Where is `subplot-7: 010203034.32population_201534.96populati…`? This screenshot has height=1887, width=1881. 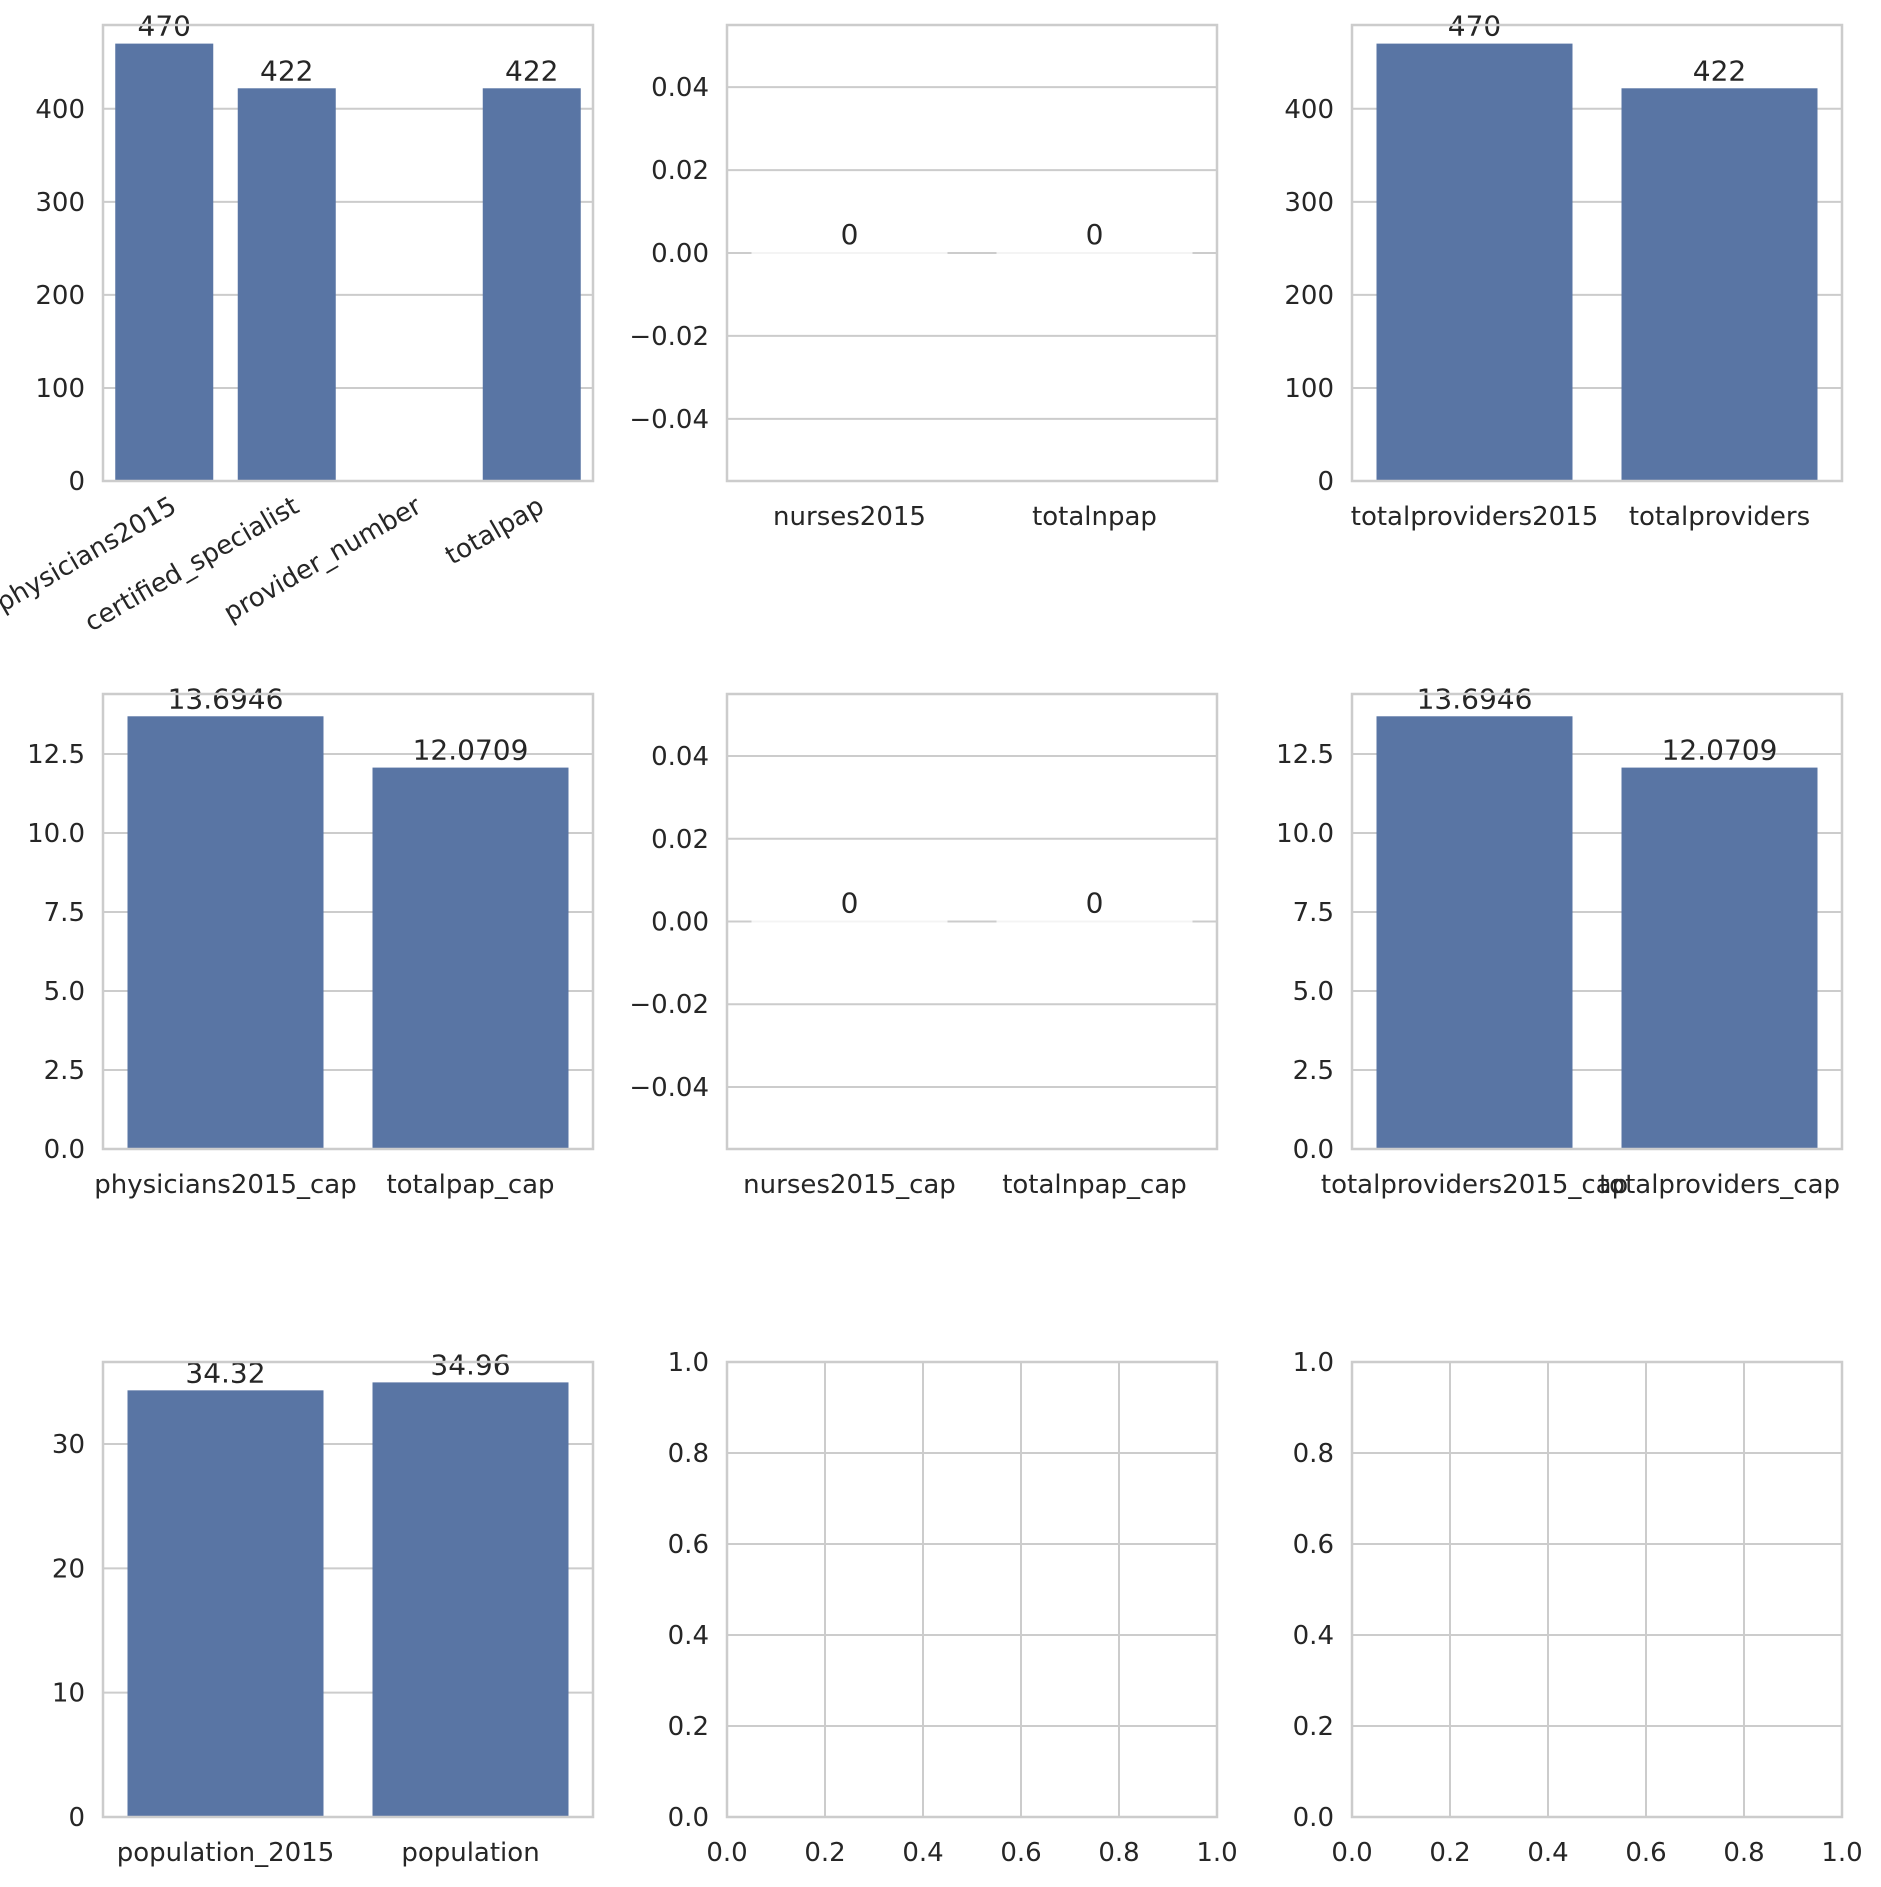 subplot-7: 010203034.32population_201534.96populati… is located at coordinates (323, 1608).